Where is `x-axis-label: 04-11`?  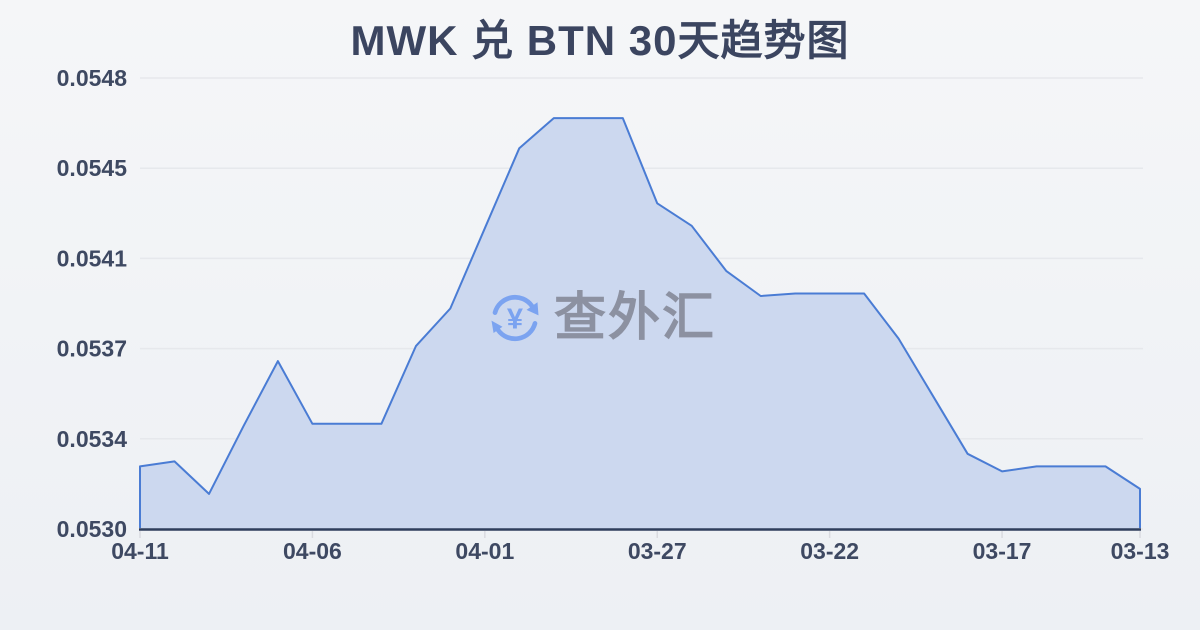 x-axis-label: 04-11 is located at coordinates (140, 551).